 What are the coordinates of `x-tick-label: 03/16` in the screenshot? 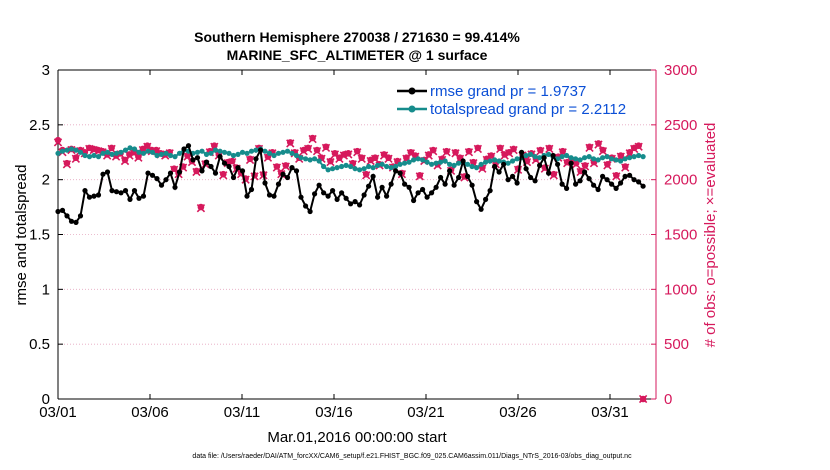 It's located at (334, 412).